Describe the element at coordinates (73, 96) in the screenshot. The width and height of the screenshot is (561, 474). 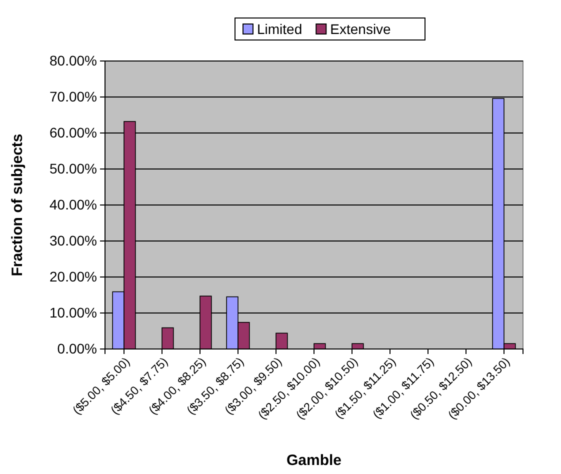
I see `y-tick-label: 70.00%` at that location.